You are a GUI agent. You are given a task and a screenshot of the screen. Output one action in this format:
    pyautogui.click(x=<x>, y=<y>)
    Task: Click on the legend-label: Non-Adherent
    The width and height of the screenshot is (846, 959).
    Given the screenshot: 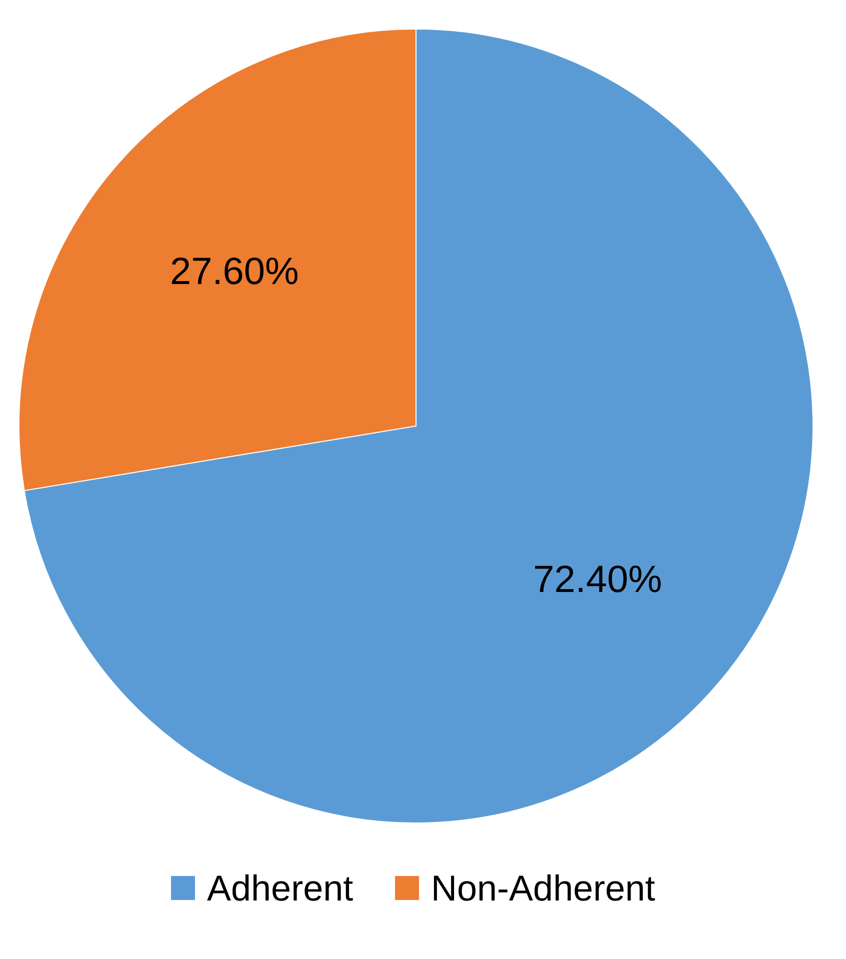 What is the action you would take?
    pyautogui.click(x=543, y=888)
    